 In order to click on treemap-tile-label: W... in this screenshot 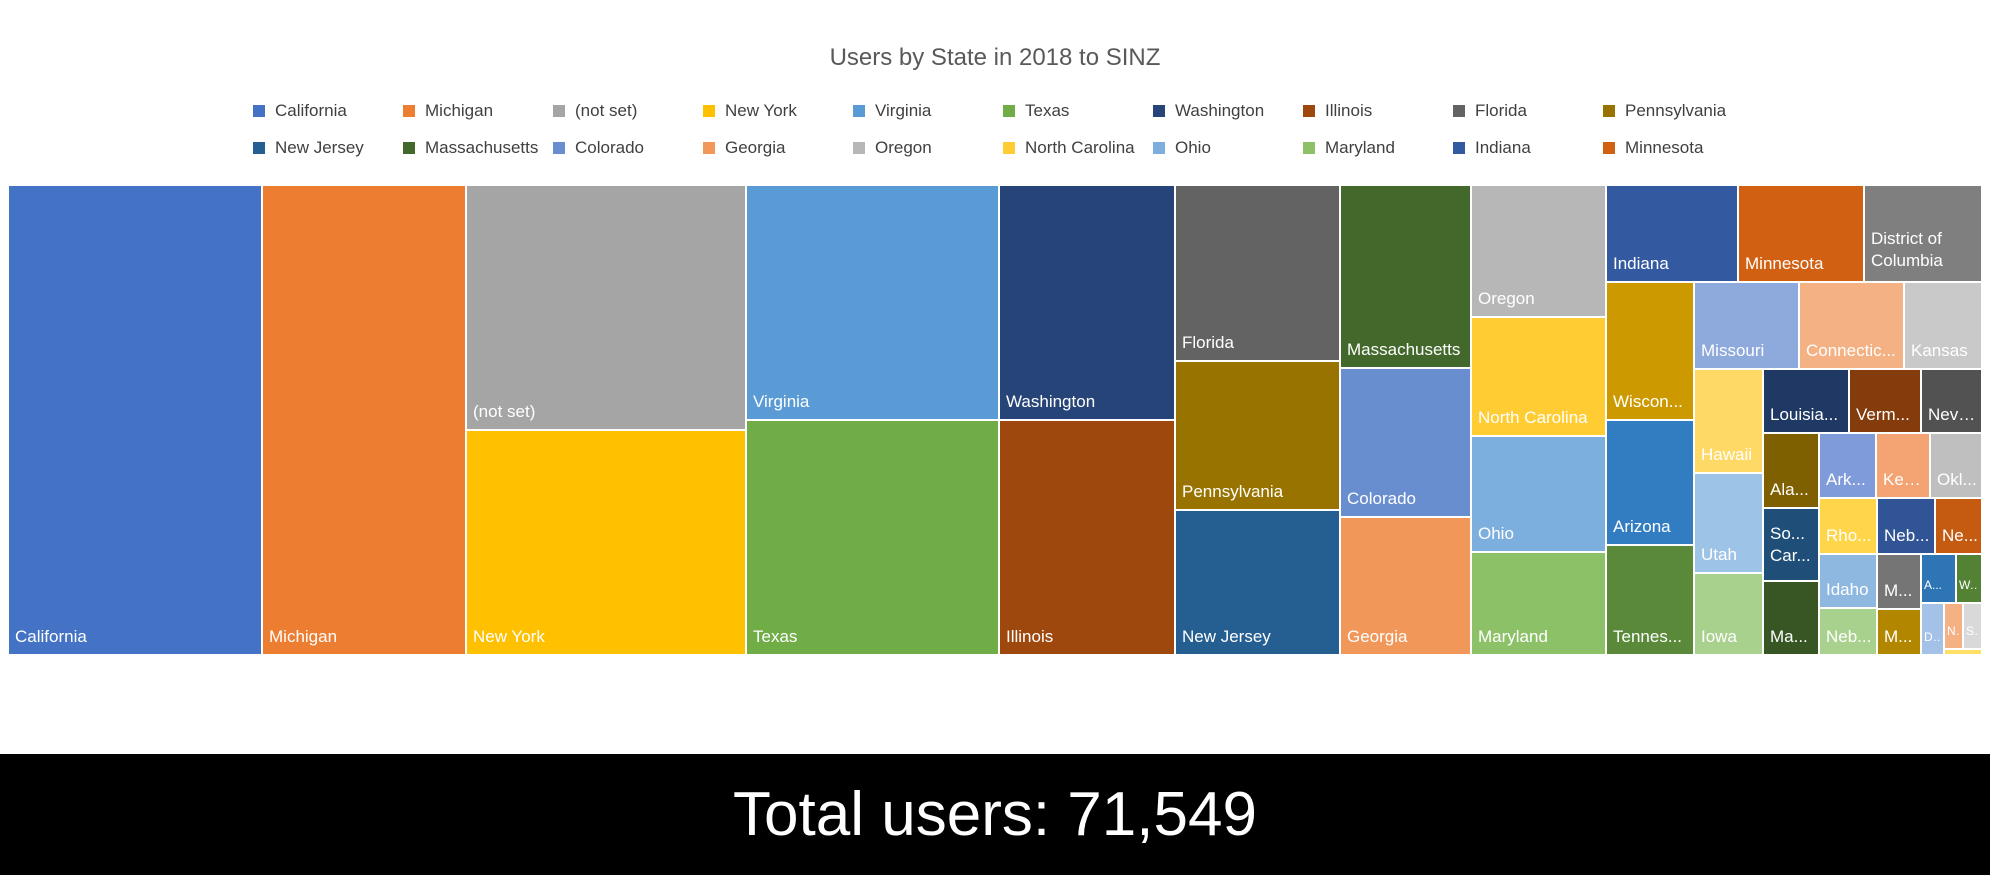, I will do `click(1968, 585)`.